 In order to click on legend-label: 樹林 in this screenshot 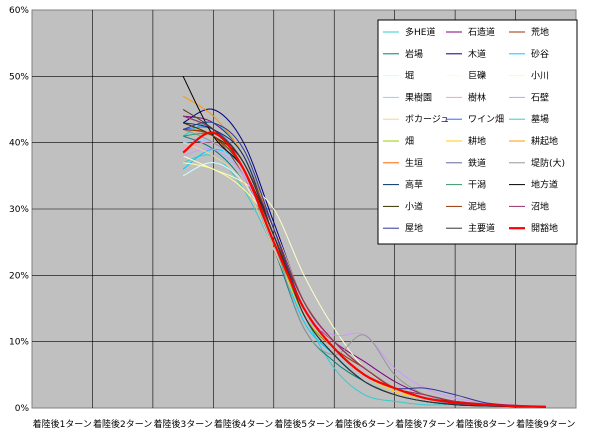, I will do `click(477, 97)`.